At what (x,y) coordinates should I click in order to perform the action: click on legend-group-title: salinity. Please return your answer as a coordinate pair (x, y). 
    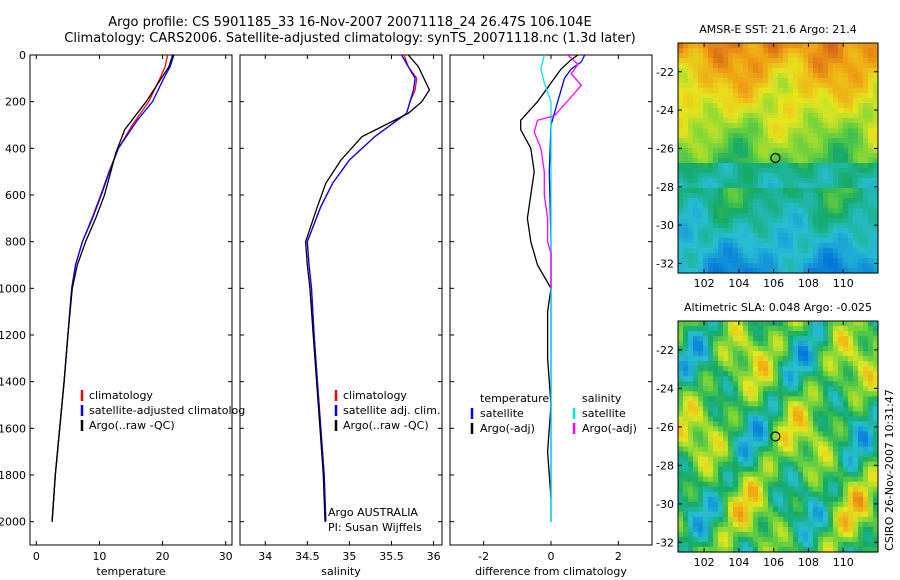
    Looking at the image, I should click on (602, 398).